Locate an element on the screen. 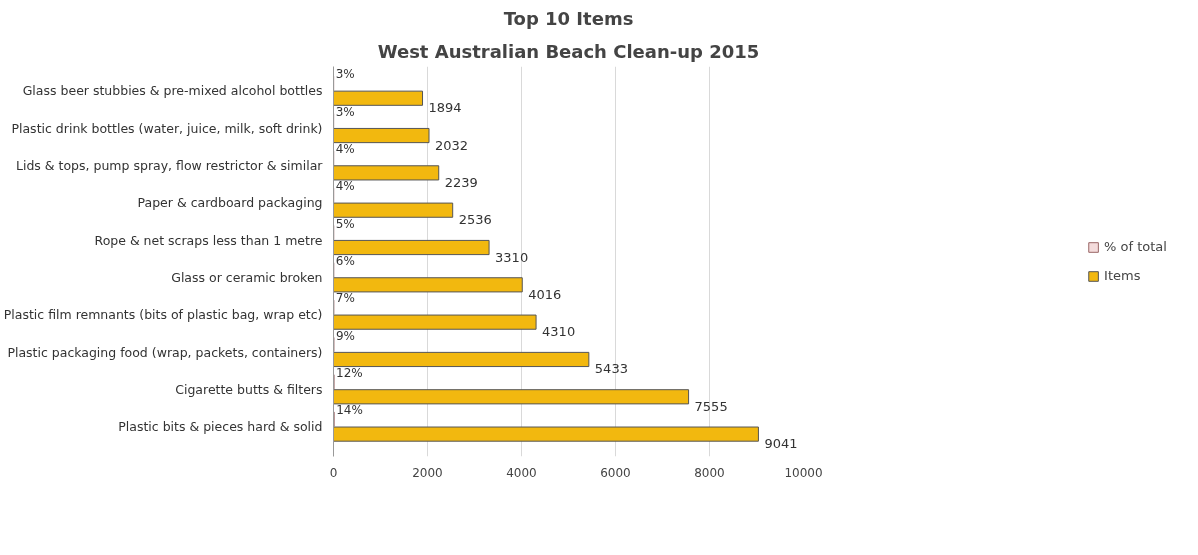  data-label: 4310 is located at coordinates (559, 332).